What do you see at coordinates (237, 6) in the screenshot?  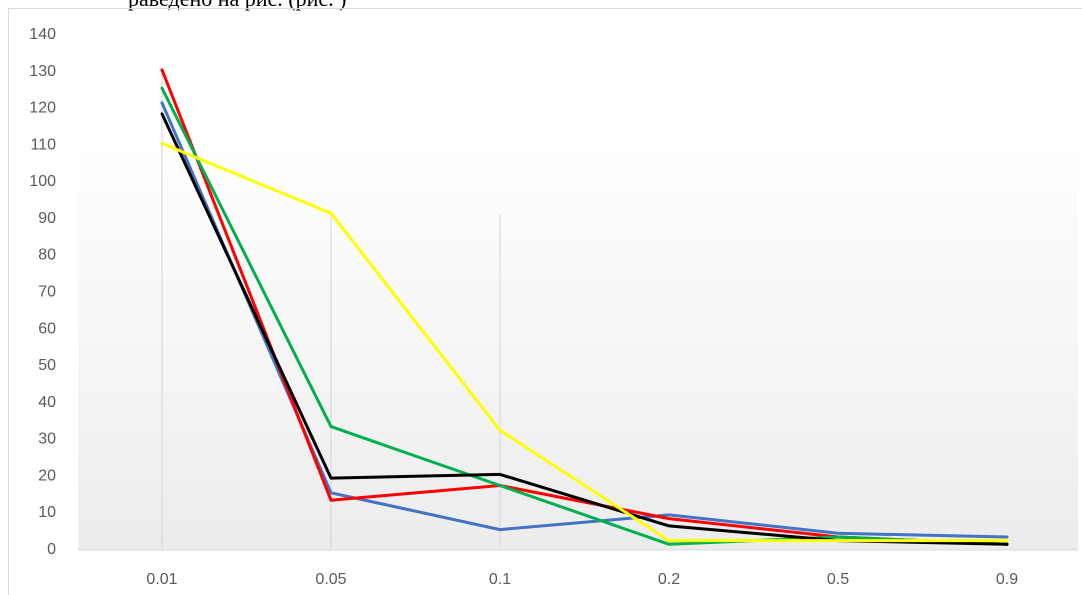 I see `cropped-caption-text: раведено на рис. (рис. )` at bounding box center [237, 6].